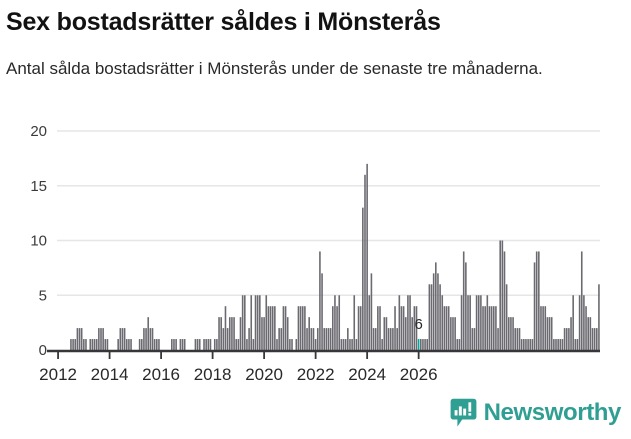  What do you see at coordinates (535, 413) in the screenshot?
I see `newsworthy-logo: Newsworthy` at bounding box center [535, 413].